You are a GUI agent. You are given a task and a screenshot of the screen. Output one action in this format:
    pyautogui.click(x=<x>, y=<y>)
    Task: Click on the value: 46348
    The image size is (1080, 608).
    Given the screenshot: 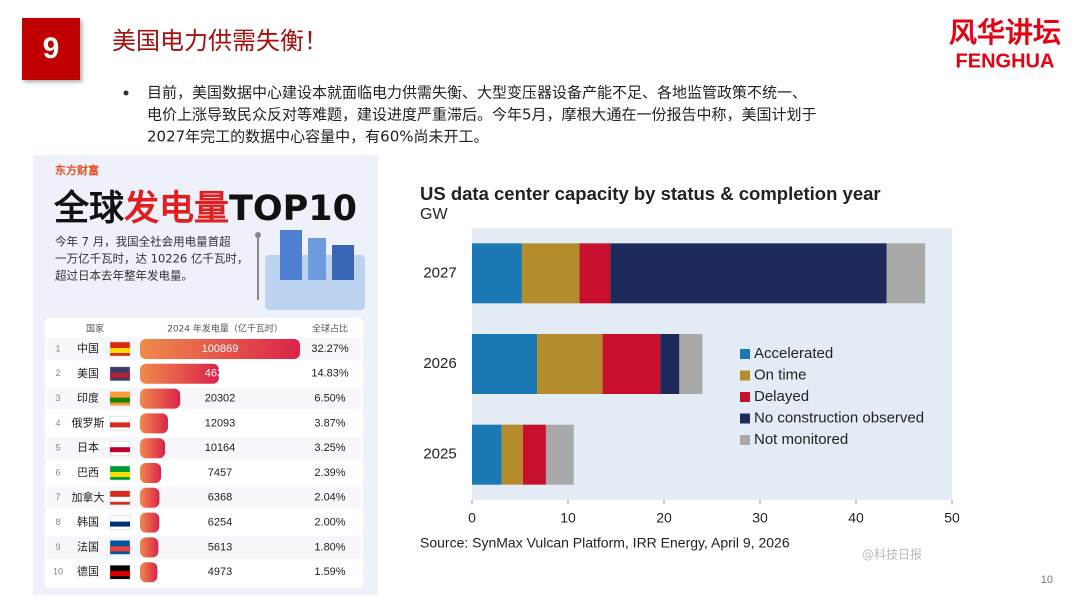 What is the action you would take?
    pyautogui.click(x=220, y=374)
    